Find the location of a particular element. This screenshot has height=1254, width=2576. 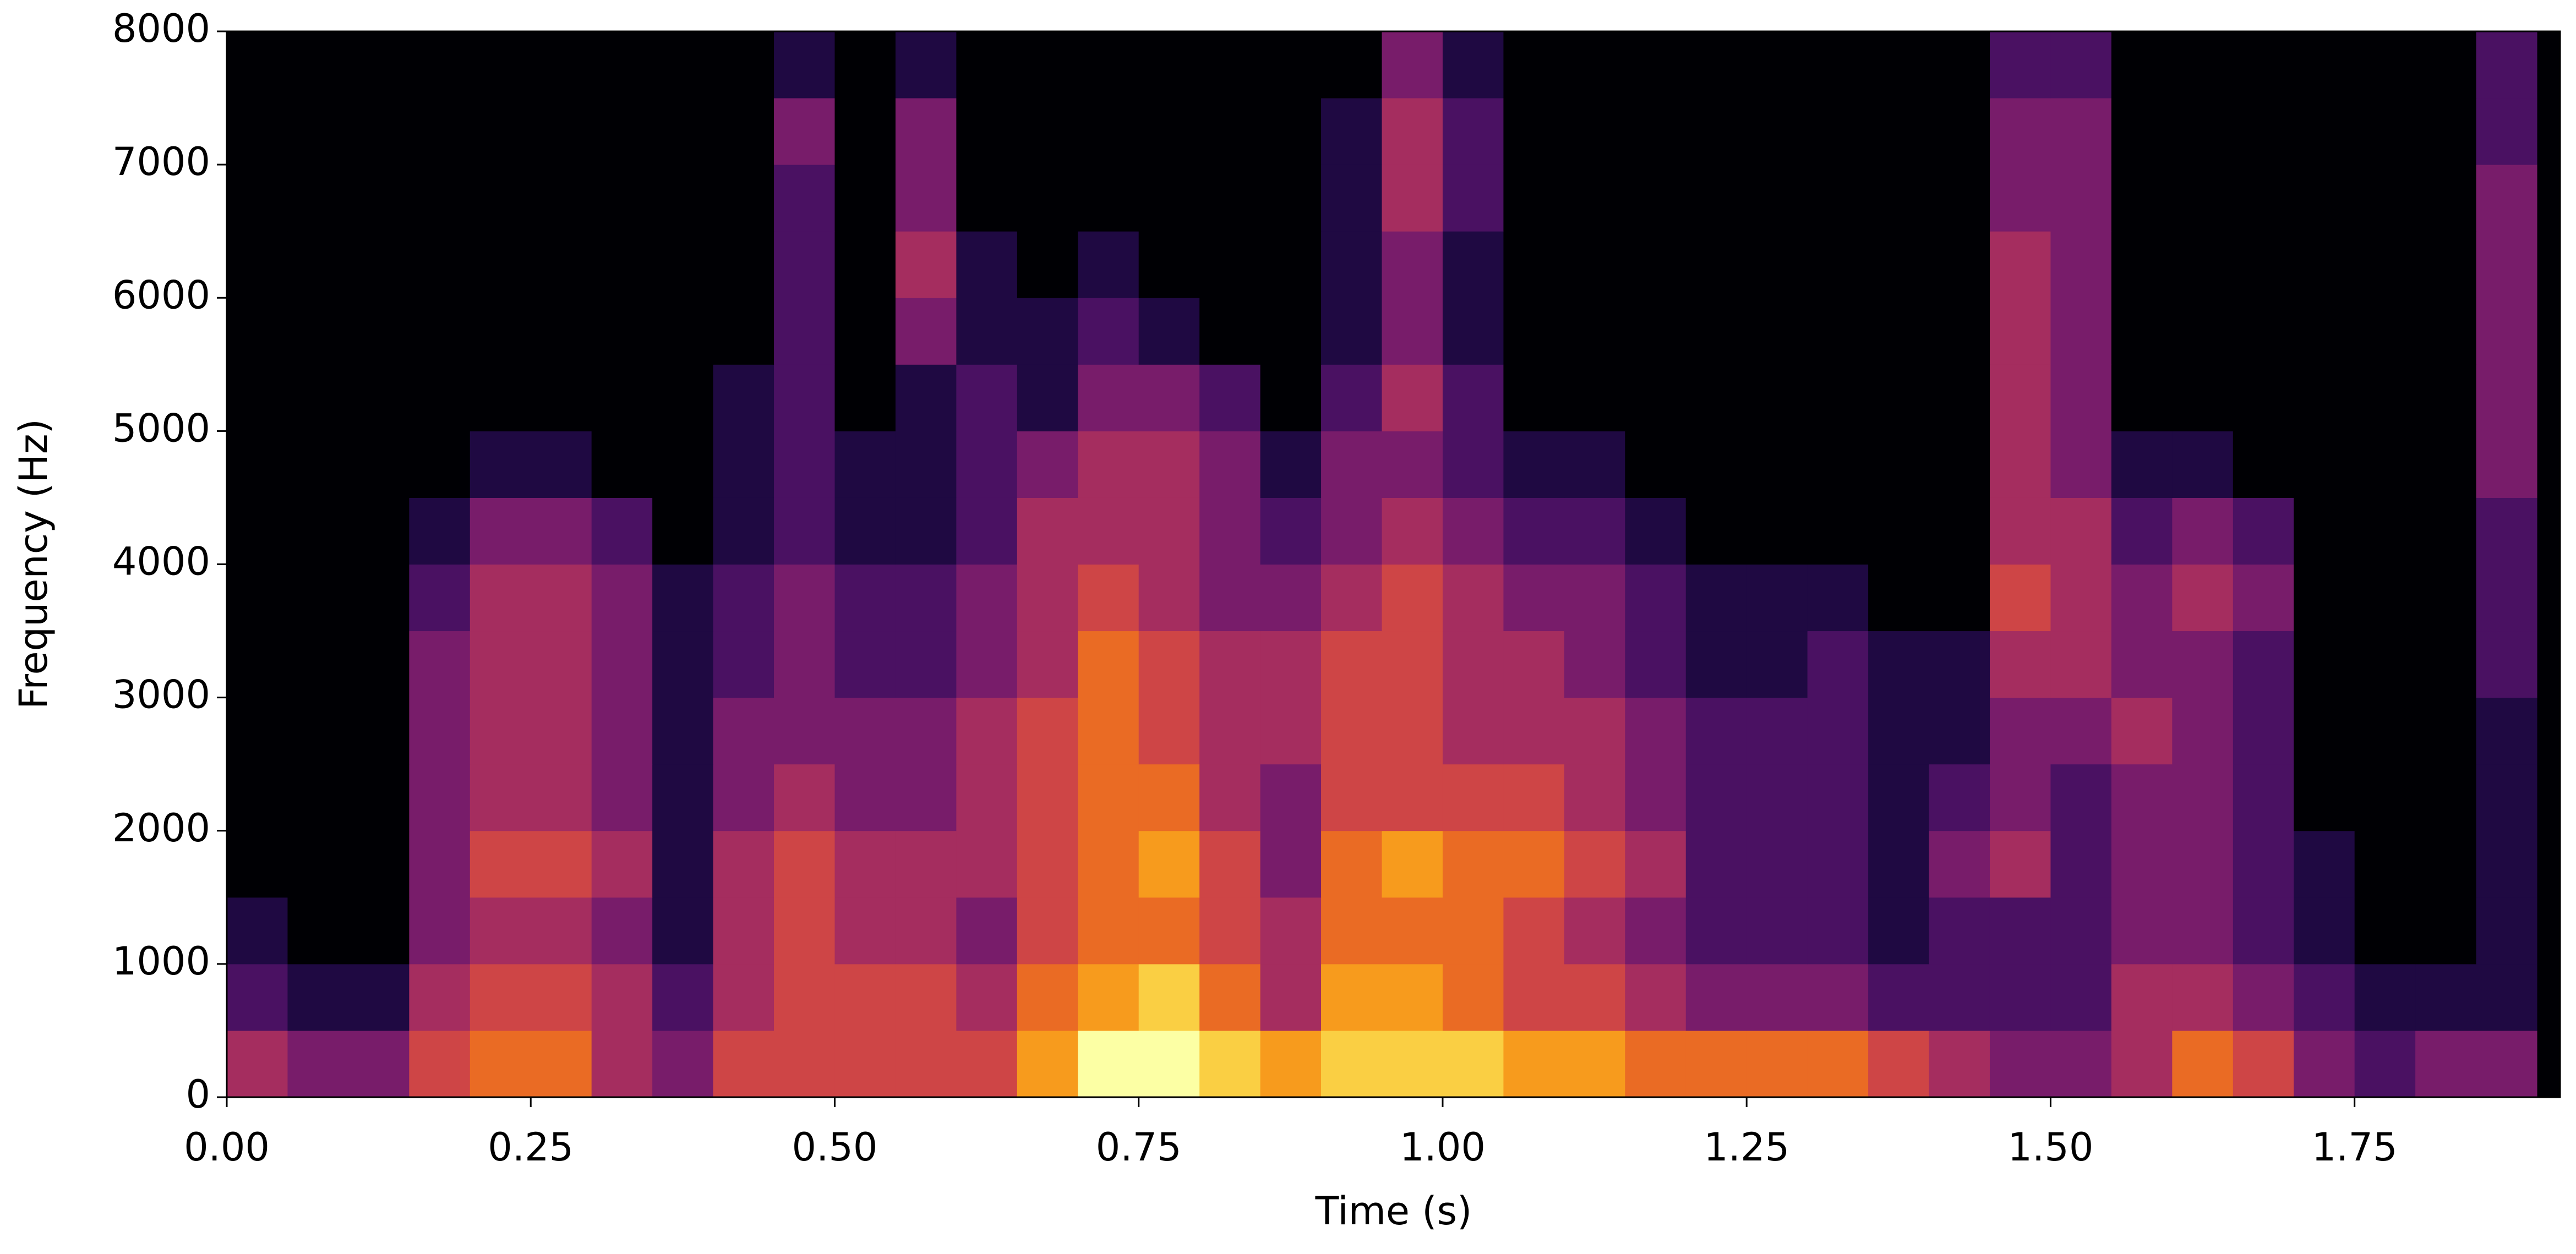

x-tick-label: 0.25 is located at coordinates (531, 1147).